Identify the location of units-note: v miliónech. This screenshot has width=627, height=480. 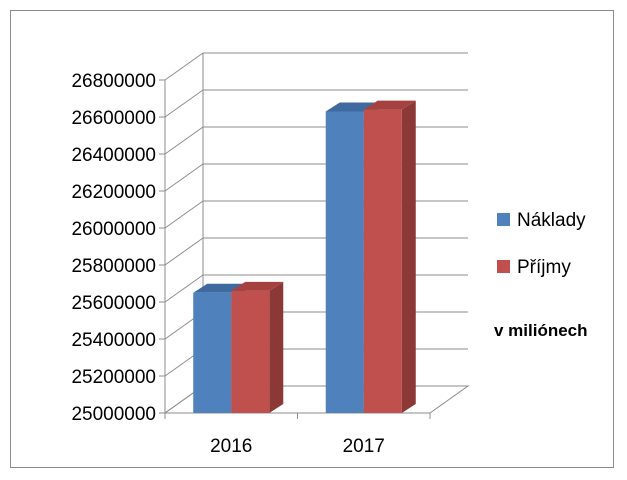
(541, 330).